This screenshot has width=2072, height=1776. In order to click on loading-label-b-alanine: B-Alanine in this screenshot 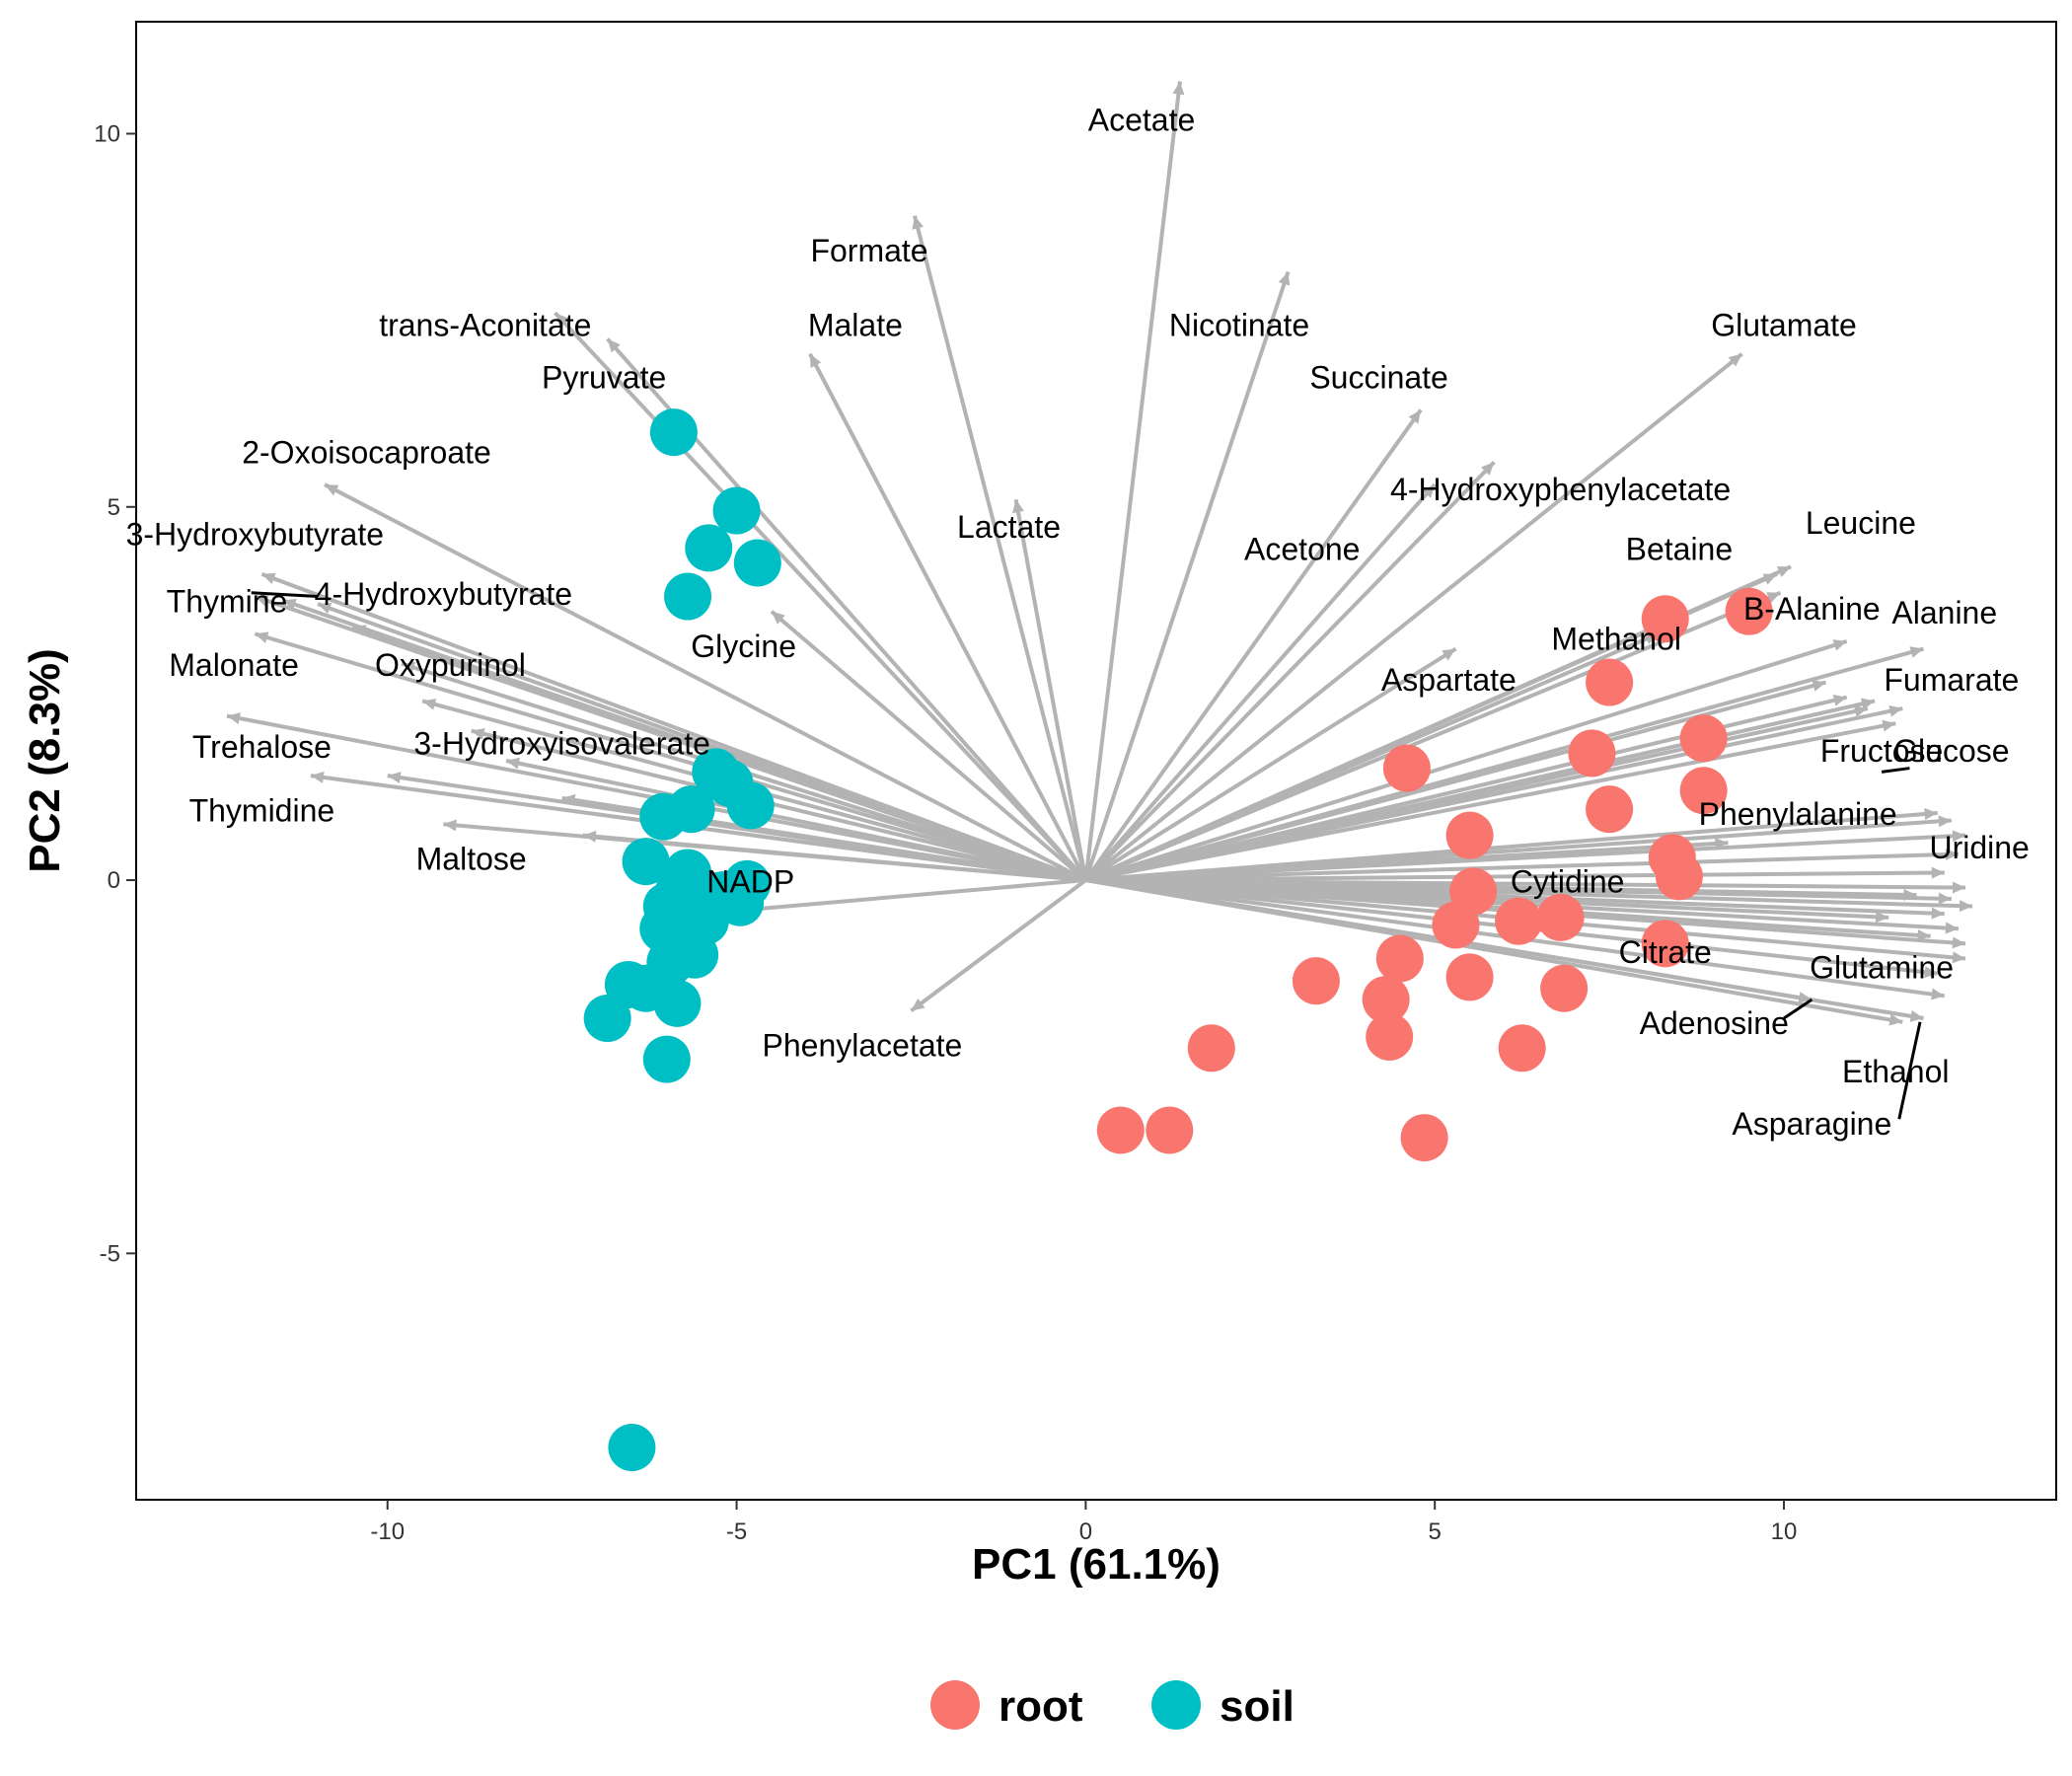, I will do `click(1812, 609)`.